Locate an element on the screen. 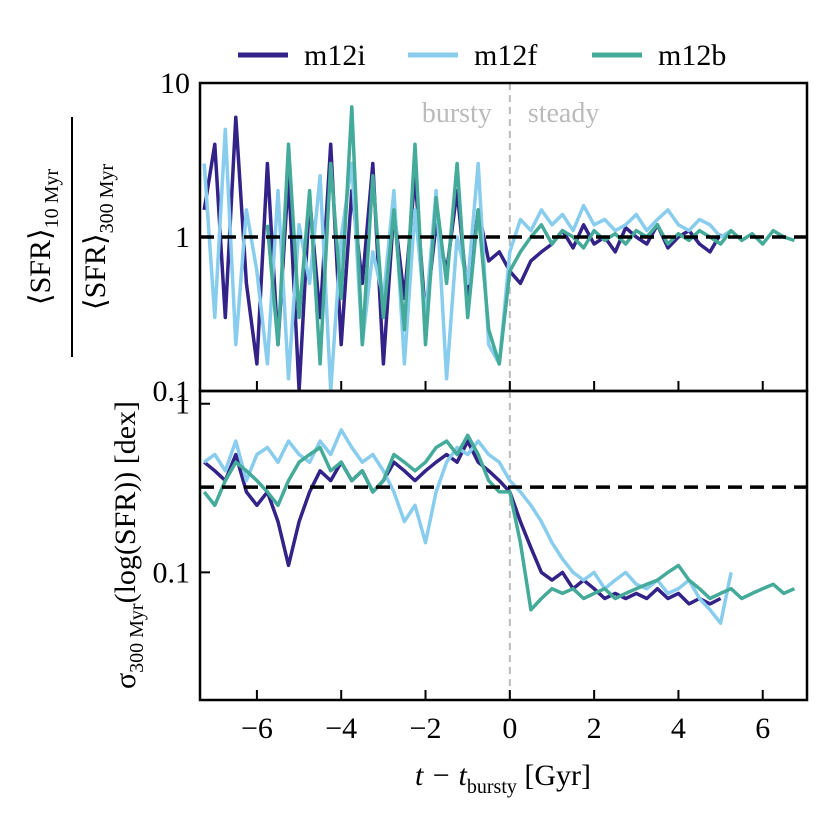 This screenshot has width=830, height=827. series-line is located at coordinates (462, 522).